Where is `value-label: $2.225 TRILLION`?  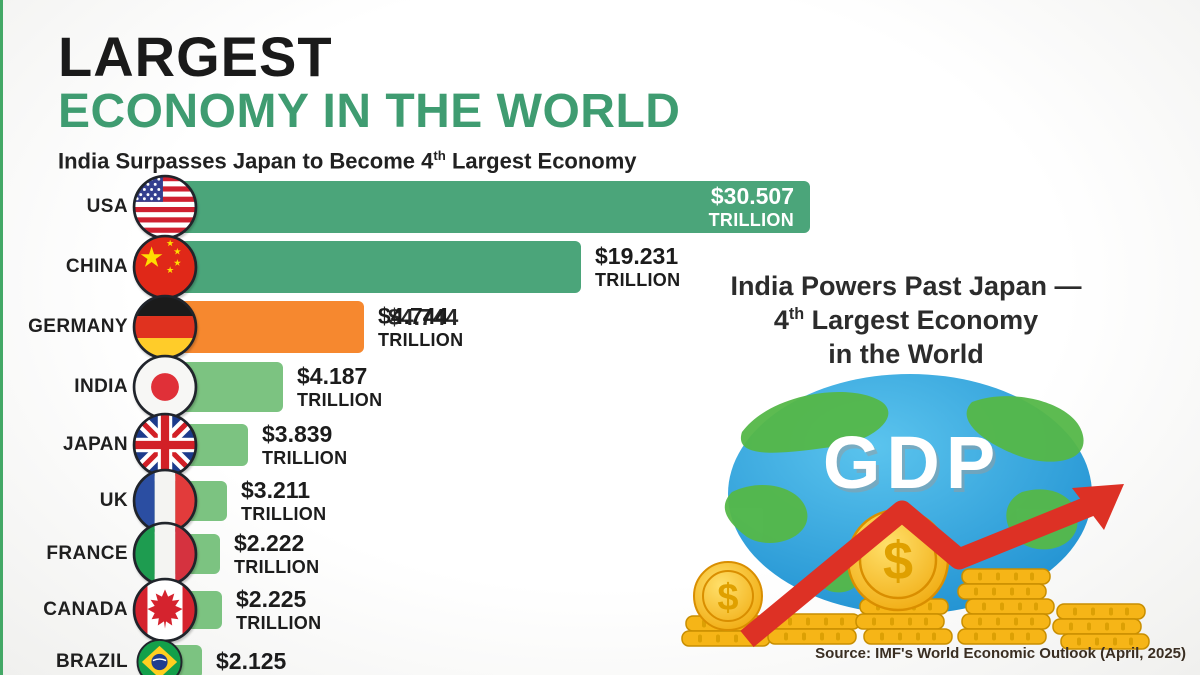
value-label: $2.225 TRILLION is located at coordinates (279, 609).